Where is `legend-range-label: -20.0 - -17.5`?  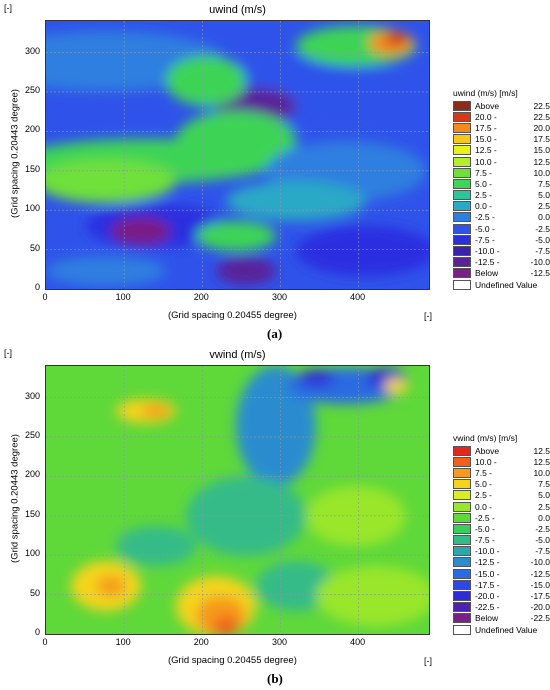 legend-range-label: -20.0 - -17.5 is located at coordinates (512, 596).